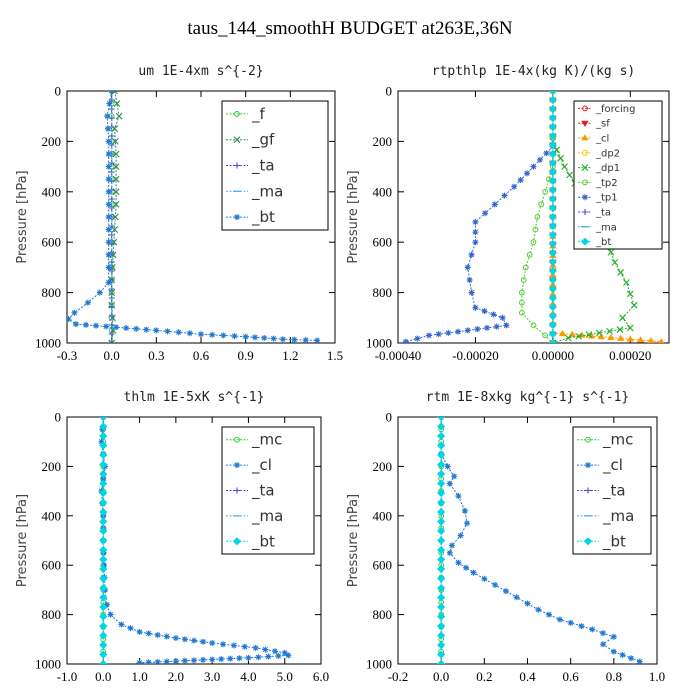 Image resolution: width=700 pixels, height=700 pixels. What do you see at coordinates (553, 355) in the screenshot?
I see `x-tick-label: 0.00000` at bounding box center [553, 355].